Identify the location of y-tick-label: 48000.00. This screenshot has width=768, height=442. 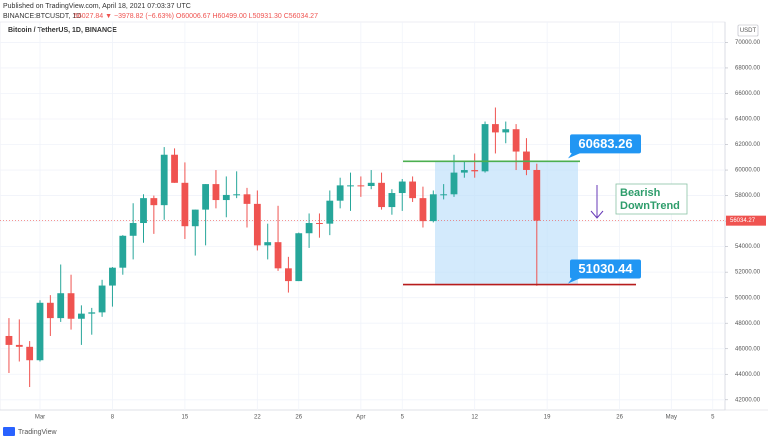
(748, 324).